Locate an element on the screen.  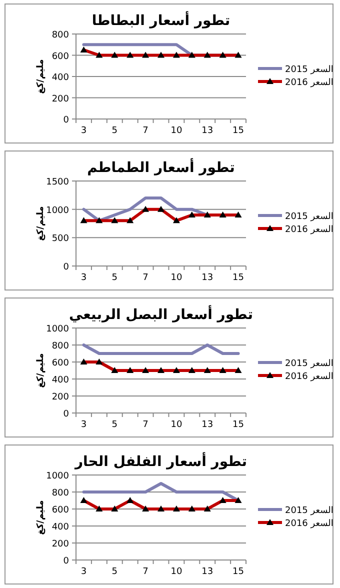
chart-title: تطور أسعار البطاطا is located at coordinates (161, 20).